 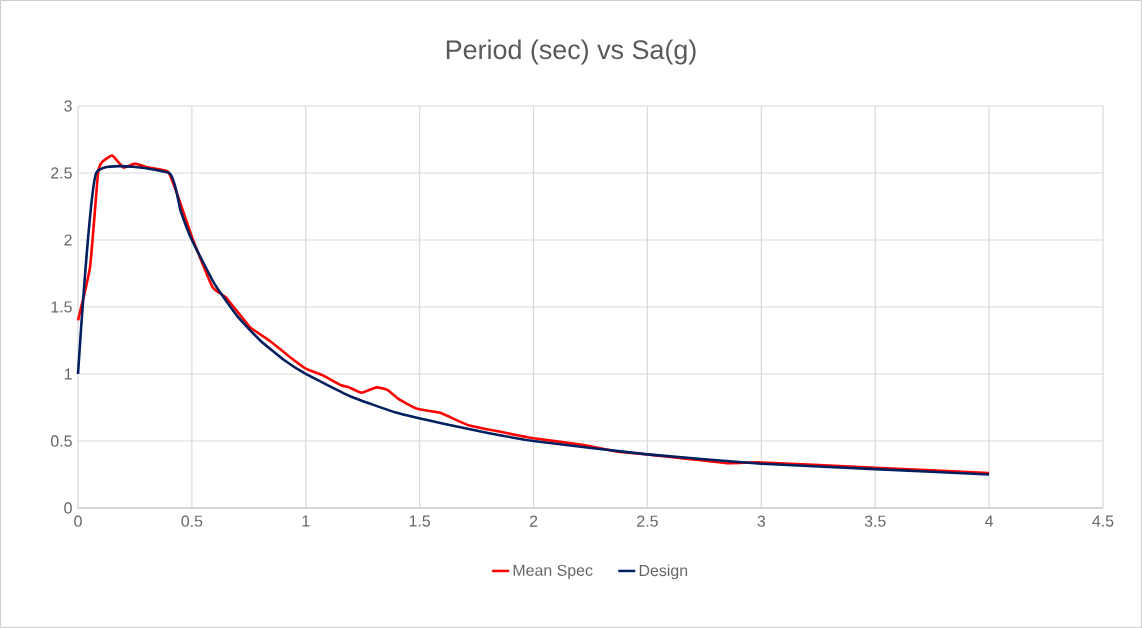 I want to click on x-tick-label: 1, so click(x=306, y=521).